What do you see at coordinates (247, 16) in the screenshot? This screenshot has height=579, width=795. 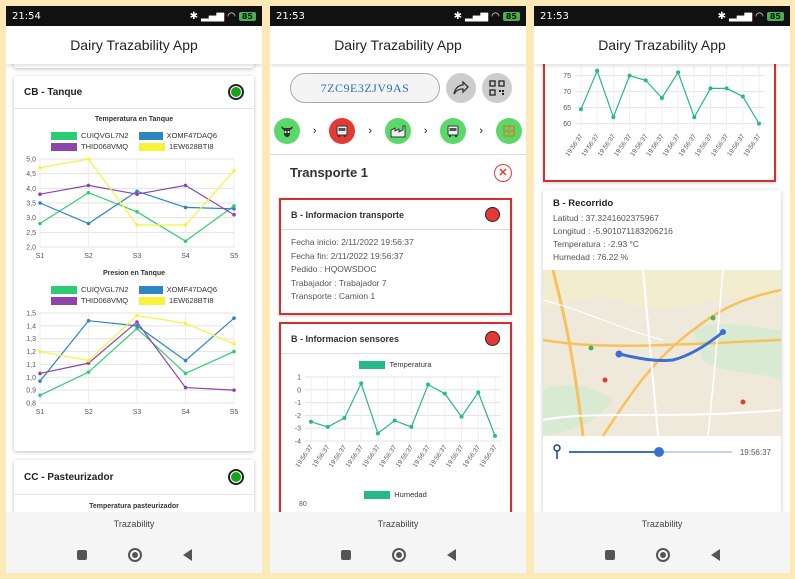 I see `battery-icon: 85` at bounding box center [247, 16].